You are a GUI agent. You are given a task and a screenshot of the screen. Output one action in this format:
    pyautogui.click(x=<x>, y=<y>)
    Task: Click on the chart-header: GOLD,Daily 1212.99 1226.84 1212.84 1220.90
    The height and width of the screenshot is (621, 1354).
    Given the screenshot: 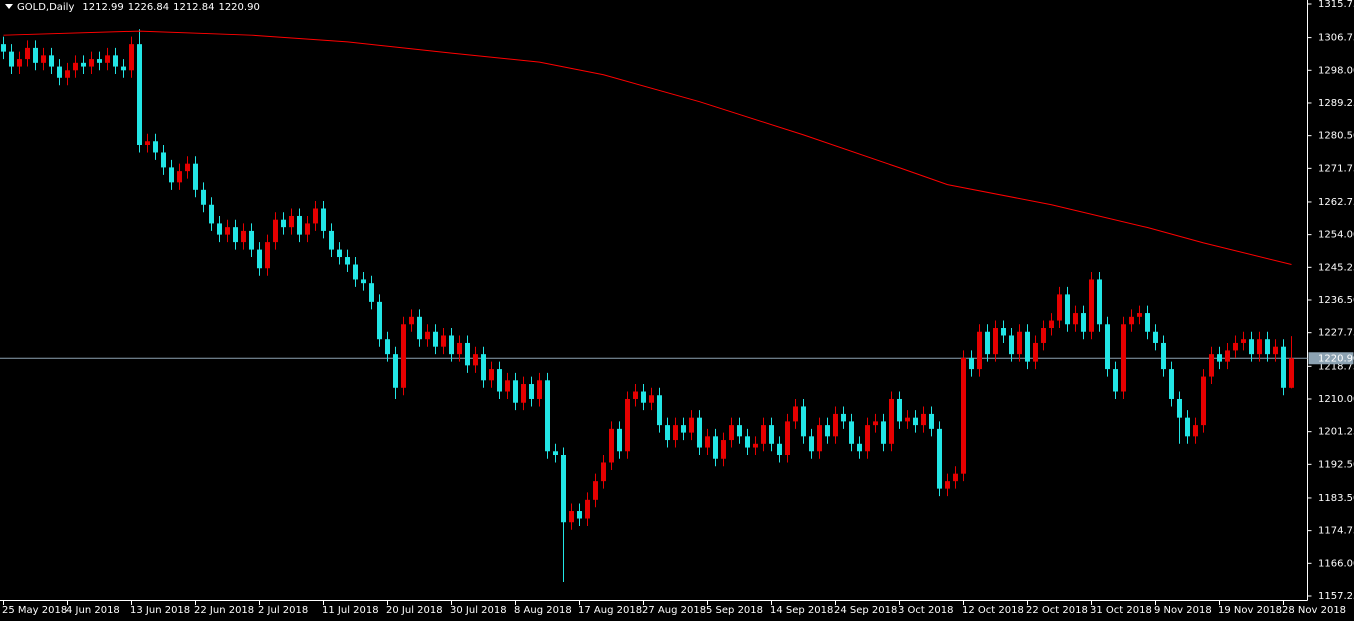 What is the action you would take?
    pyautogui.click(x=138, y=7)
    